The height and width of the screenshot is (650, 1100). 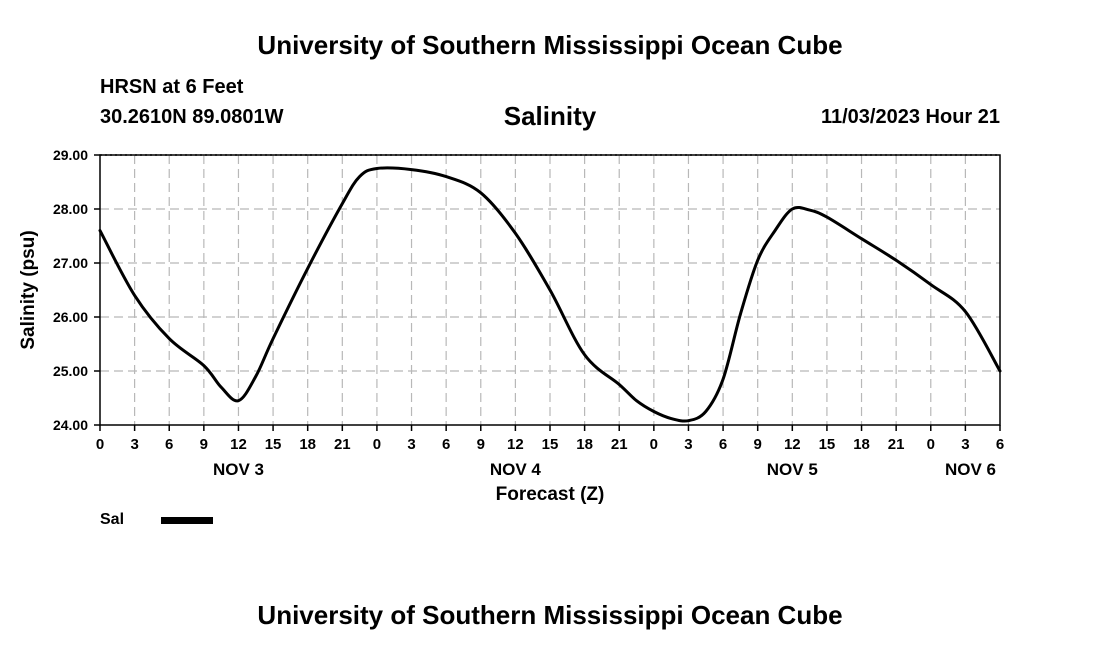 I want to click on y-tick-label: 26.00, so click(x=70, y=317).